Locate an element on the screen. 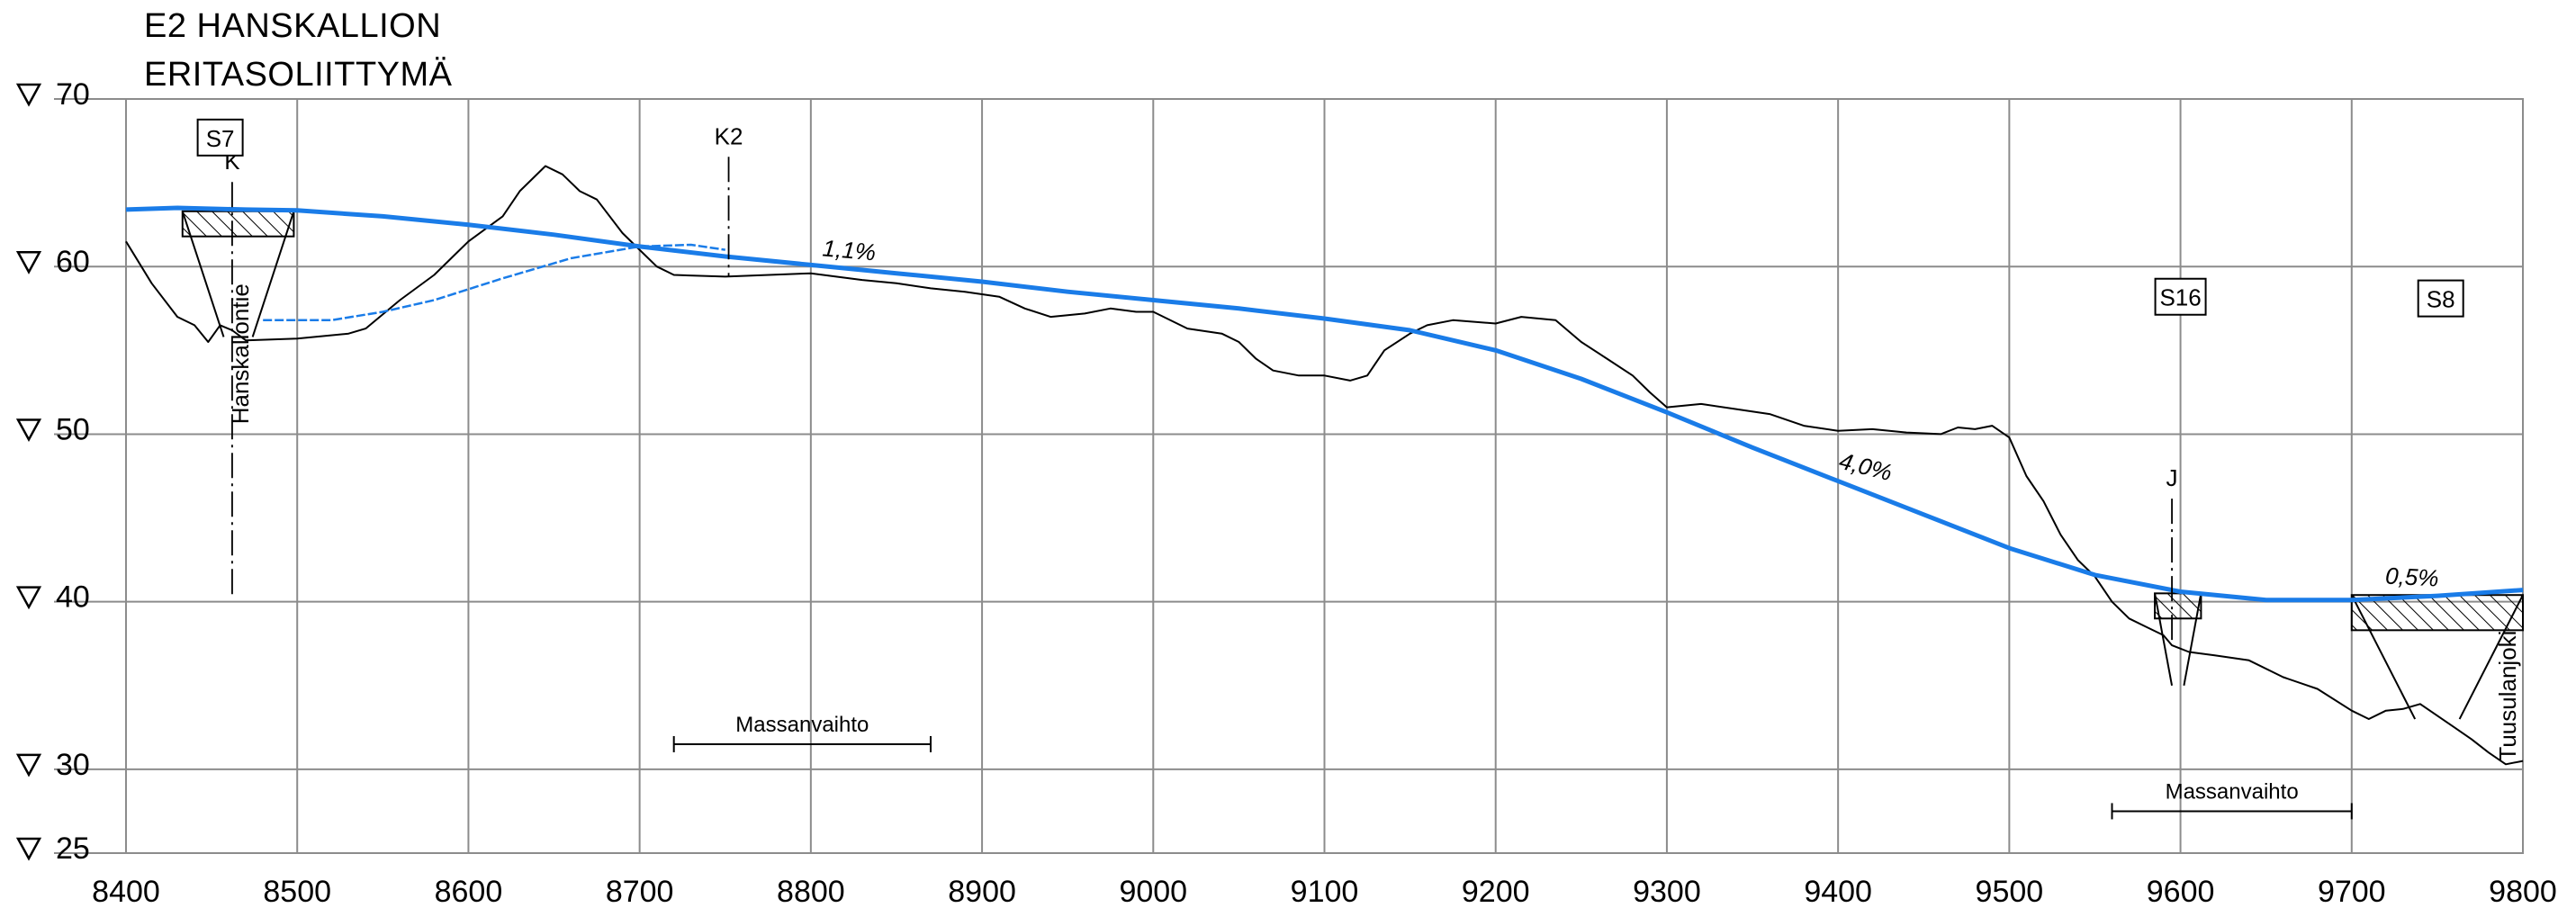 This screenshot has height=908, width=2576. road-name-label: Tuusulanjoki is located at coordinates (2507, 696).